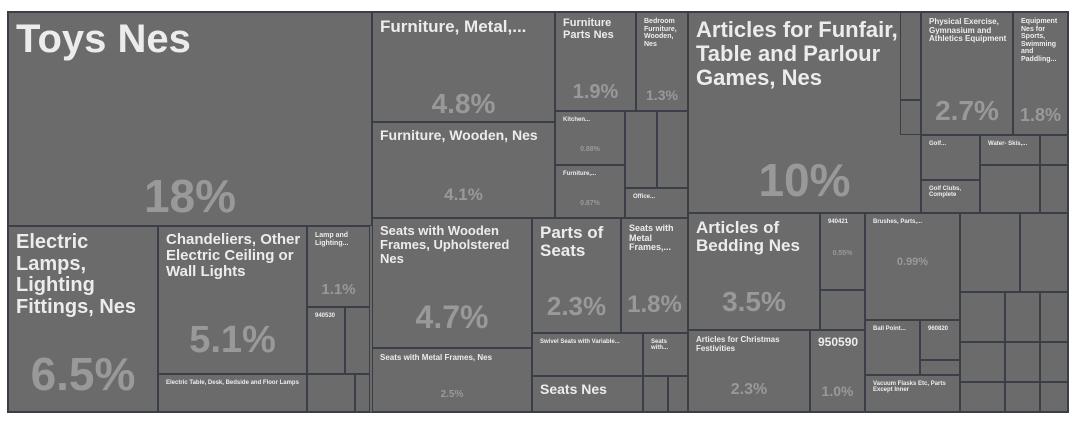 The height and width of the screenshot is (425, 1080). I want to click on tile-value: 6.5%, so click(83, 374).